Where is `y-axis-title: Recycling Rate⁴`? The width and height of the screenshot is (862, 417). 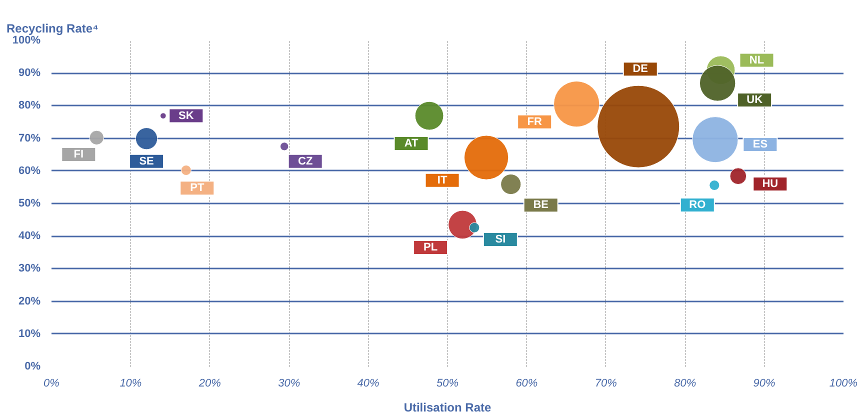 y-axis-title: Recycling Rate⁴ is located at coordinates (52, 29).